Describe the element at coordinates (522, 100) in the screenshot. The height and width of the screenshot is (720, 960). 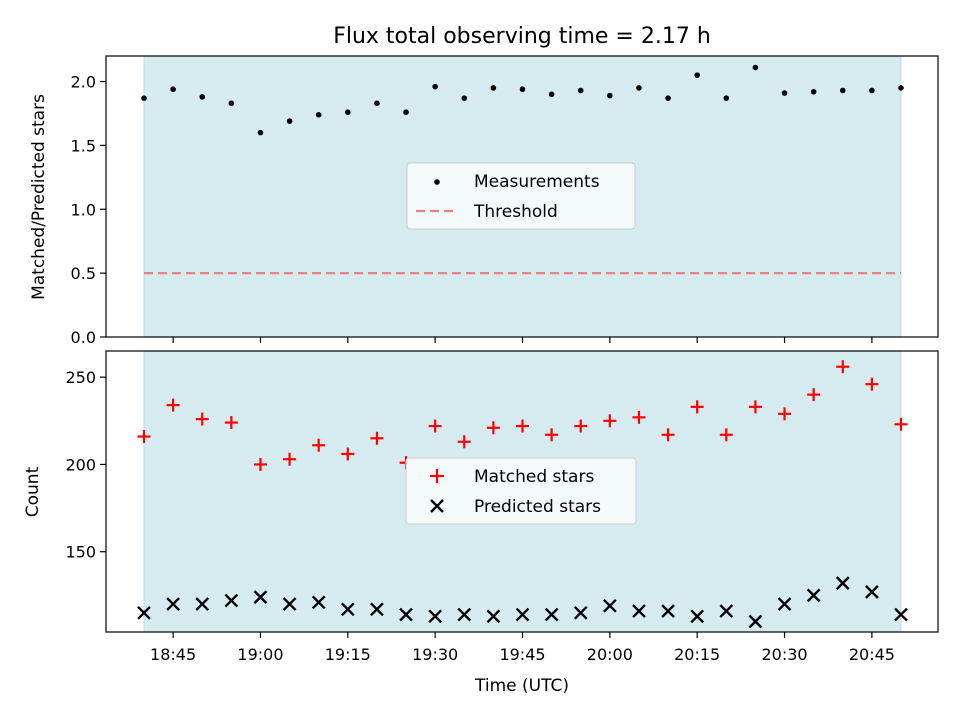
I see `measurements-points` at that location.